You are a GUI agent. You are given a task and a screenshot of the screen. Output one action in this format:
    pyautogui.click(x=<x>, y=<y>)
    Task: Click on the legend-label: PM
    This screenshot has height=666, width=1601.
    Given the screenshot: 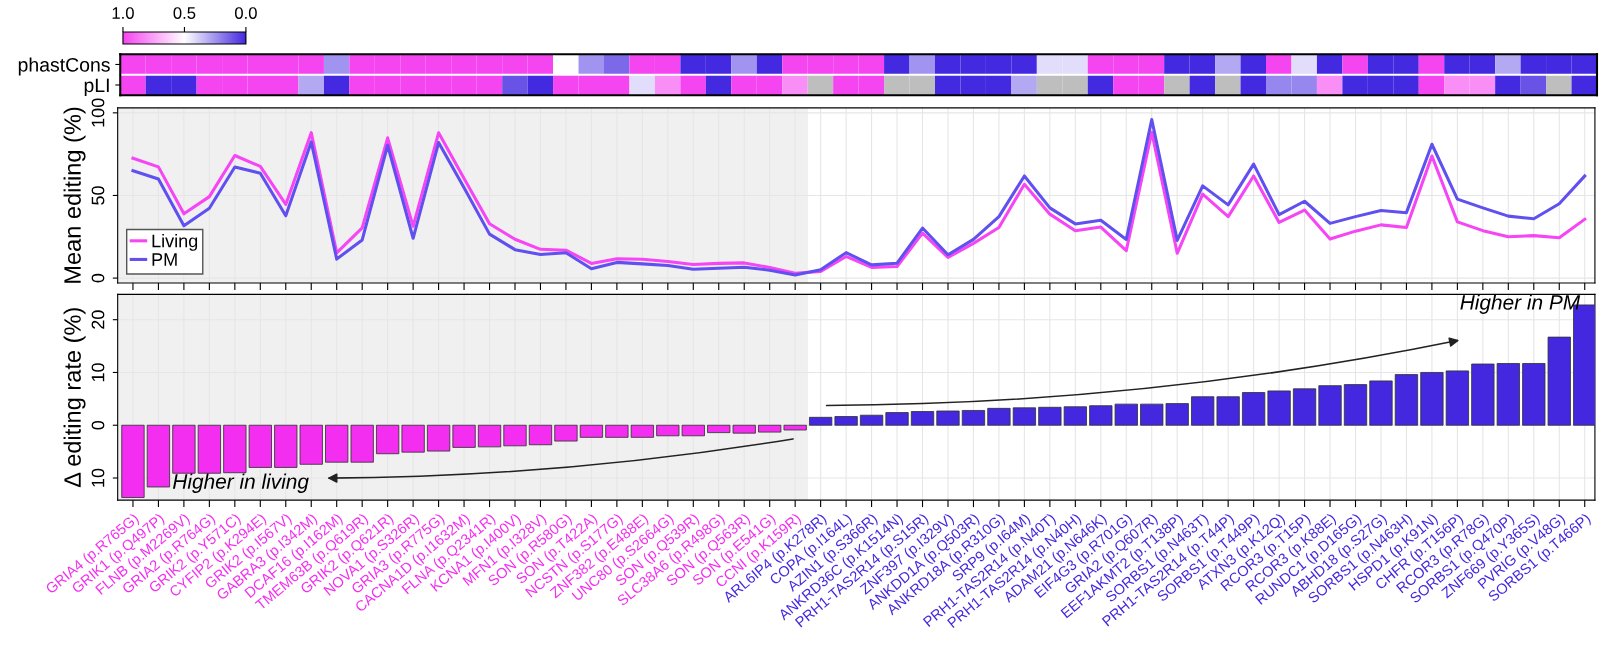 What is the action you would take?
    pyautogui.click(x=164, y=259)
    